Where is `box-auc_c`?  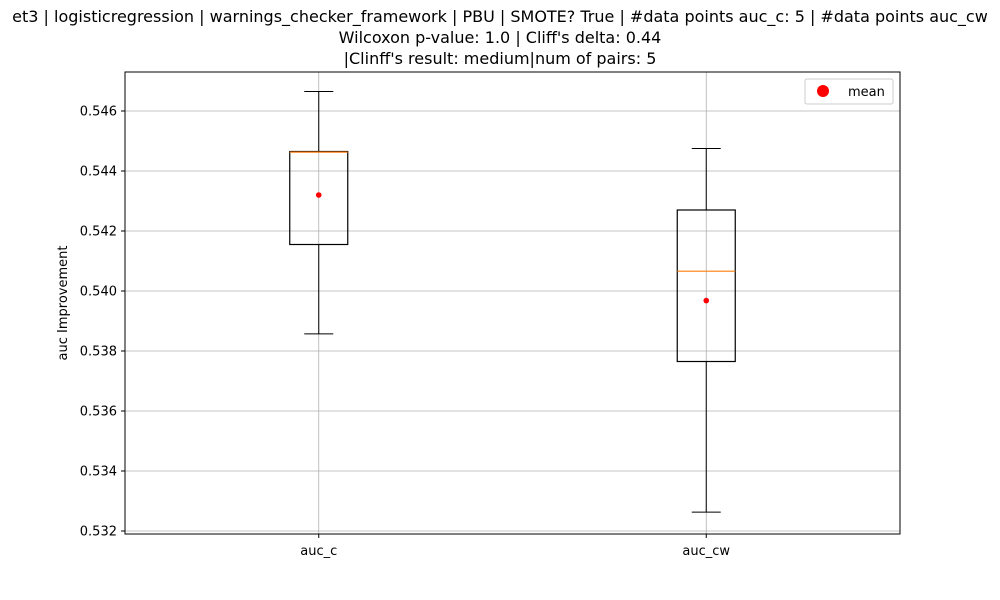 box-auc_c is located at coordinates (319, 213).